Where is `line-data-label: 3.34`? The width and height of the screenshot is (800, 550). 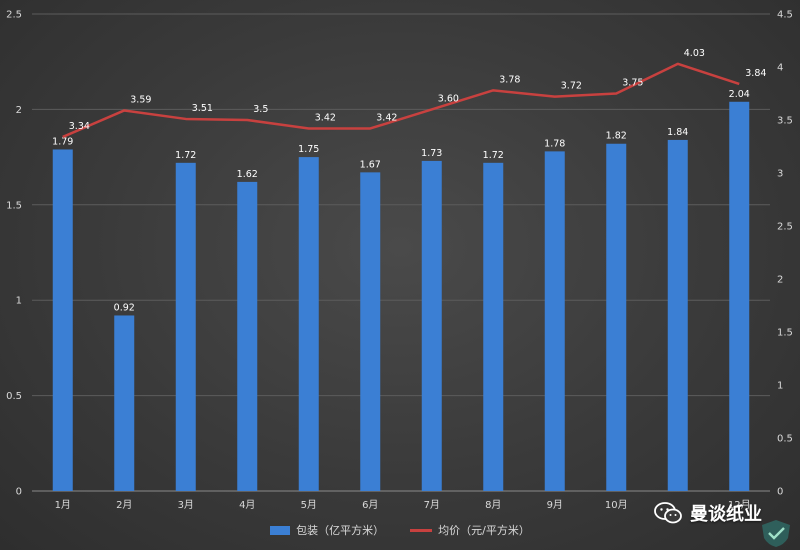 line-data-label: 3.34 is located at coordinates (79, 126).